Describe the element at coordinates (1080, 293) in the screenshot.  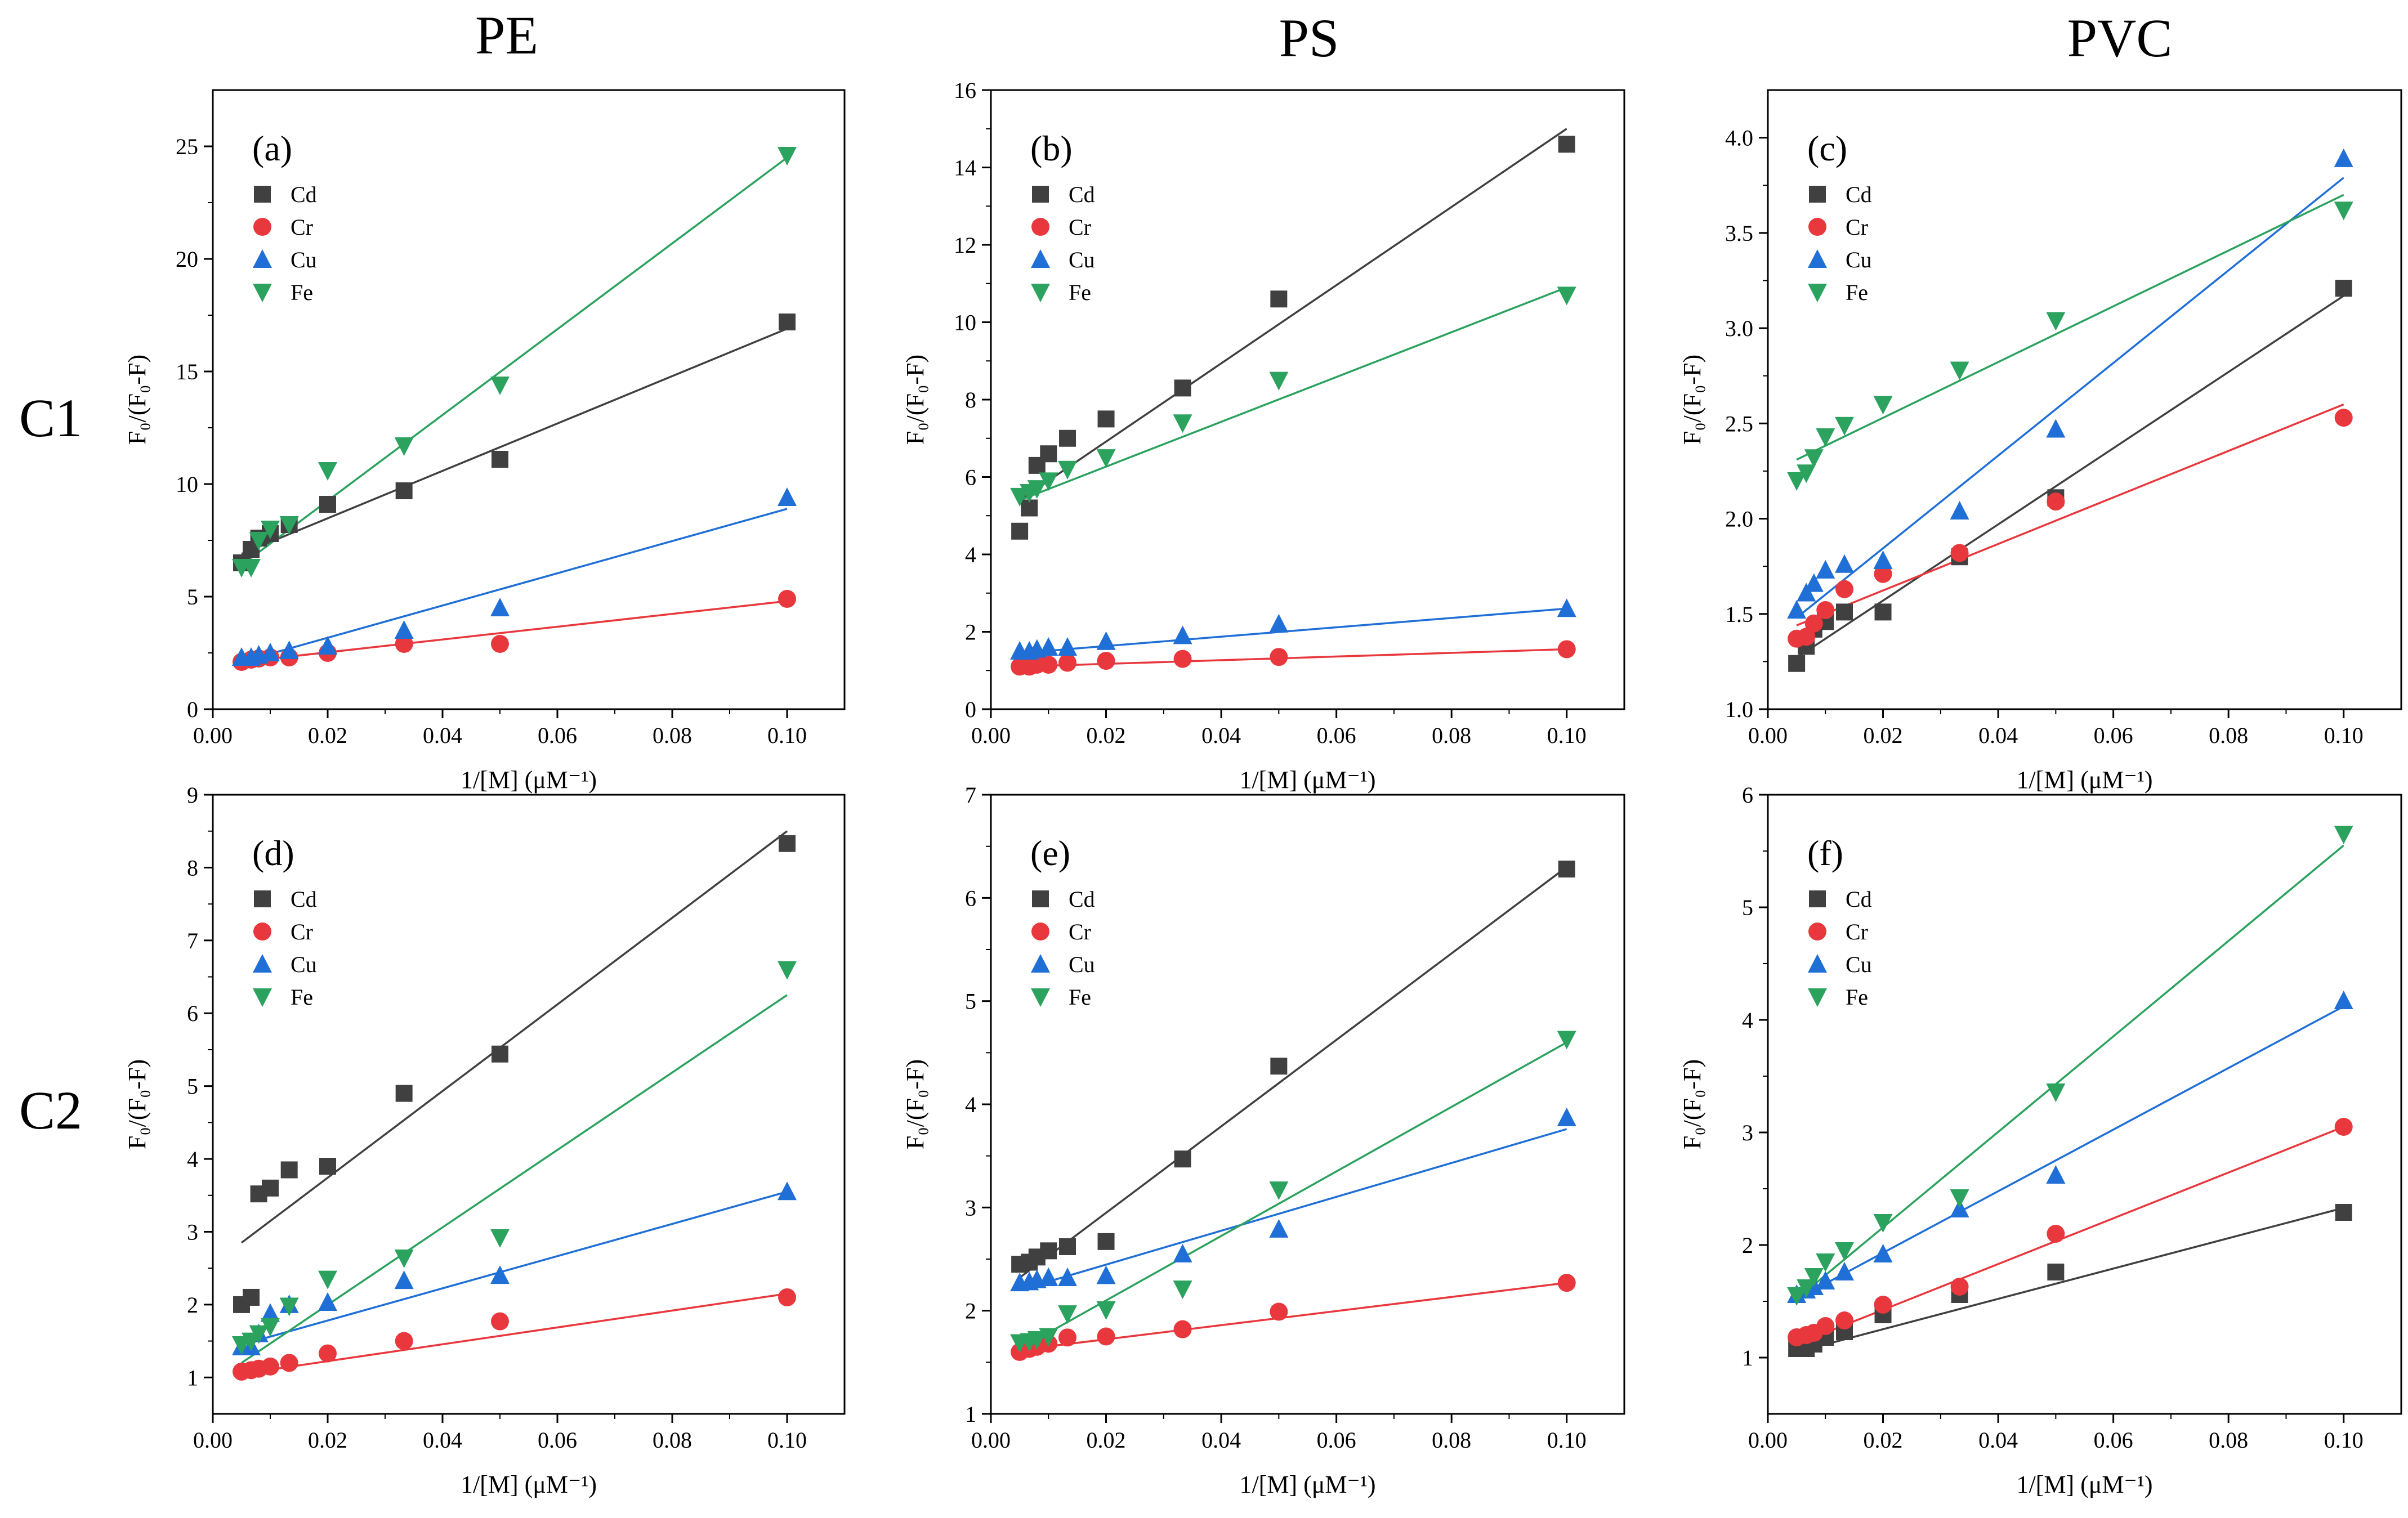
I see `legend-label-fe: Fe` at that location.